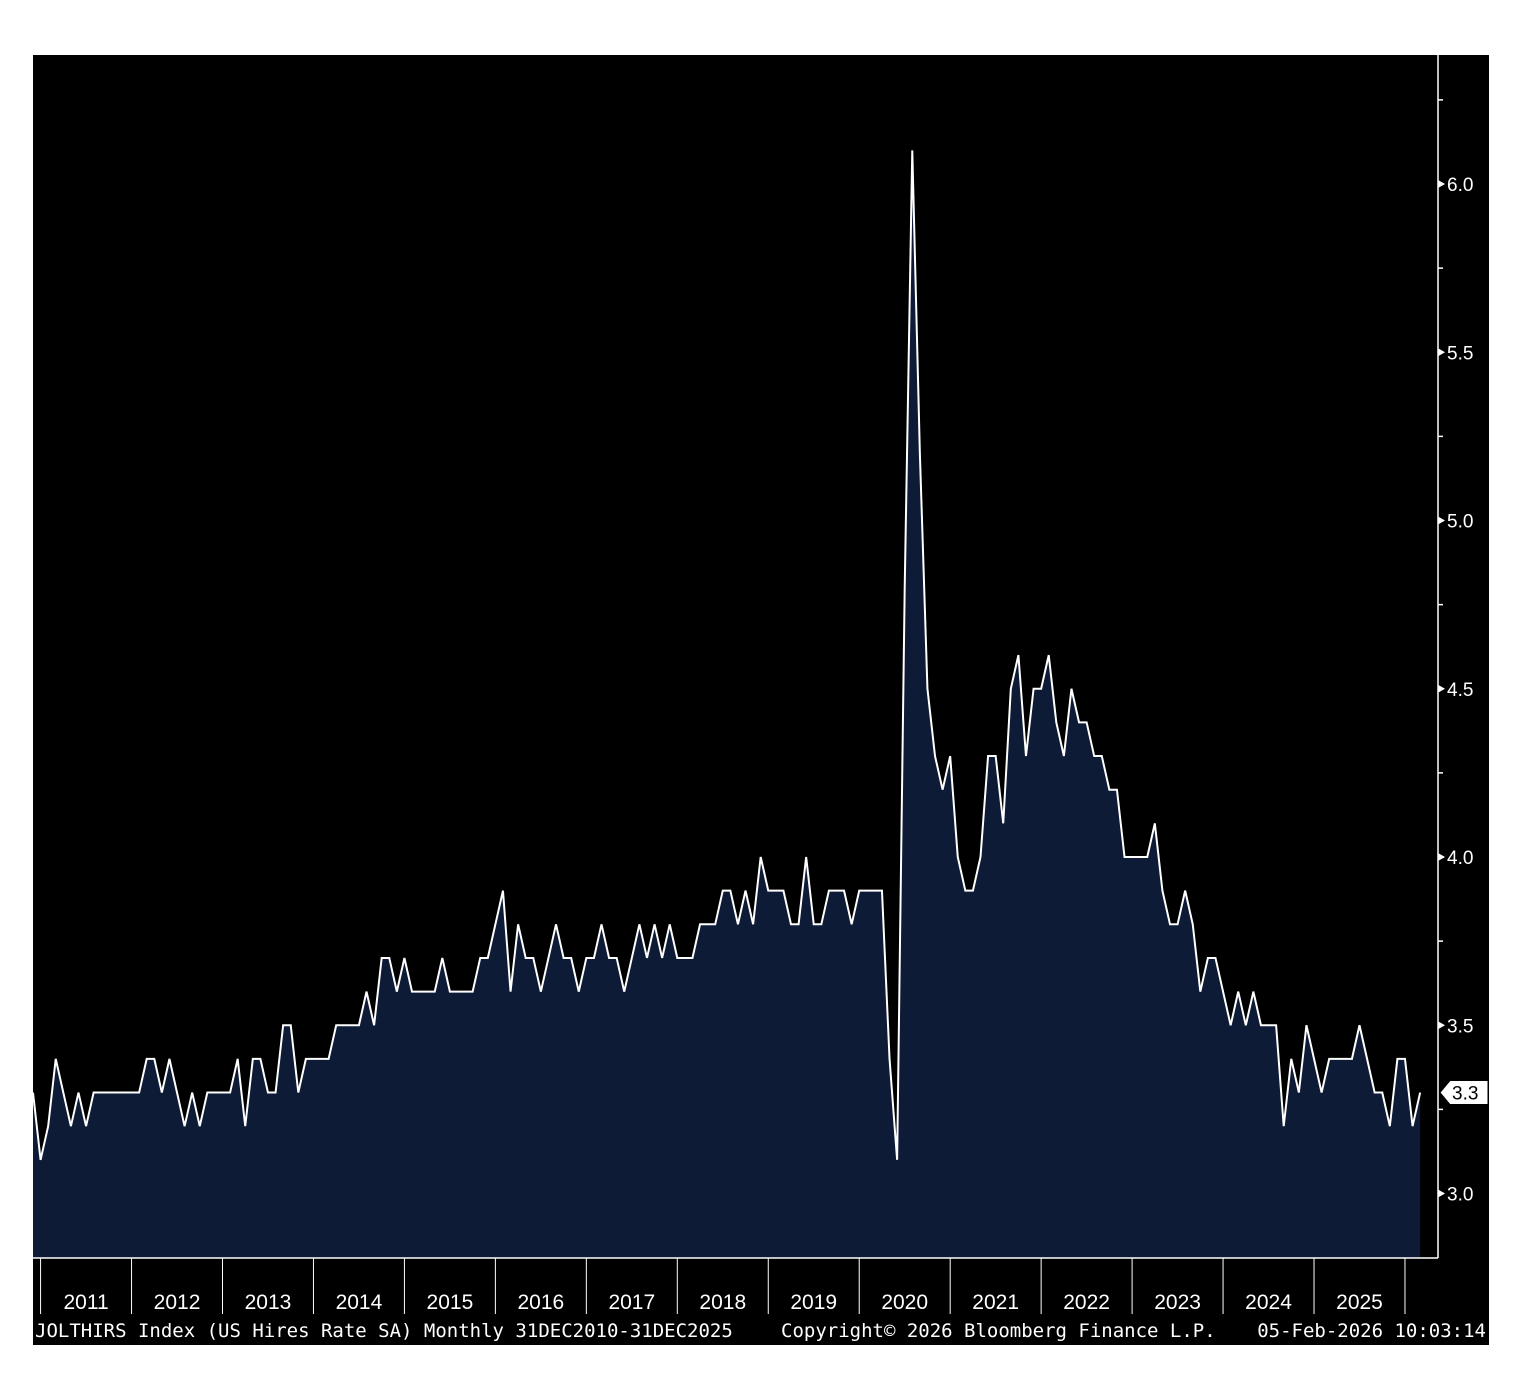 This screenshot has height=1388, width=1540. Describe the element at coordinates (1460, 353) in the screenshot. I see `y-tick-label: 5.5` at that location.